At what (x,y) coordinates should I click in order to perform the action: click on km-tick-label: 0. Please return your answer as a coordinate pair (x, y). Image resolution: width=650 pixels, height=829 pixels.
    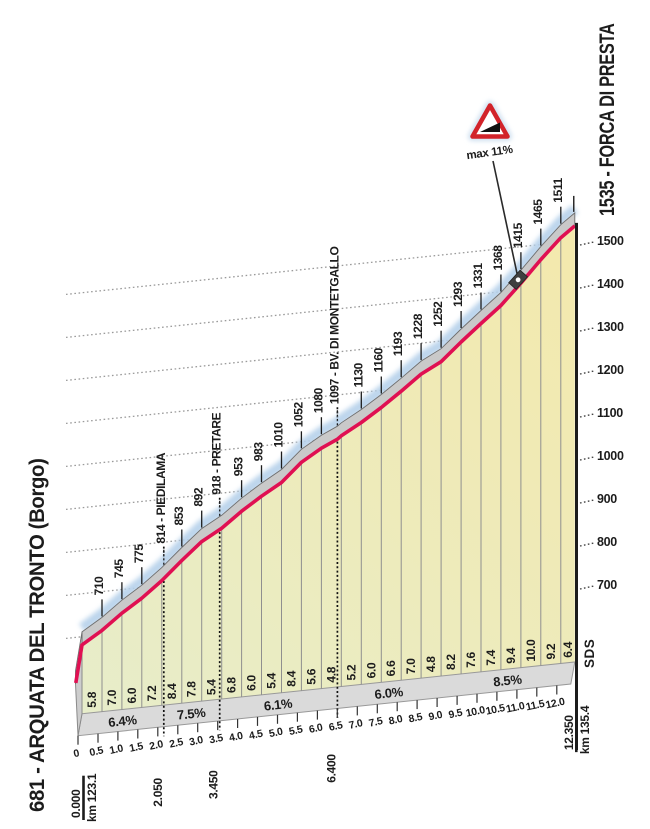
    Looking at the image, I should click on (76, 753).